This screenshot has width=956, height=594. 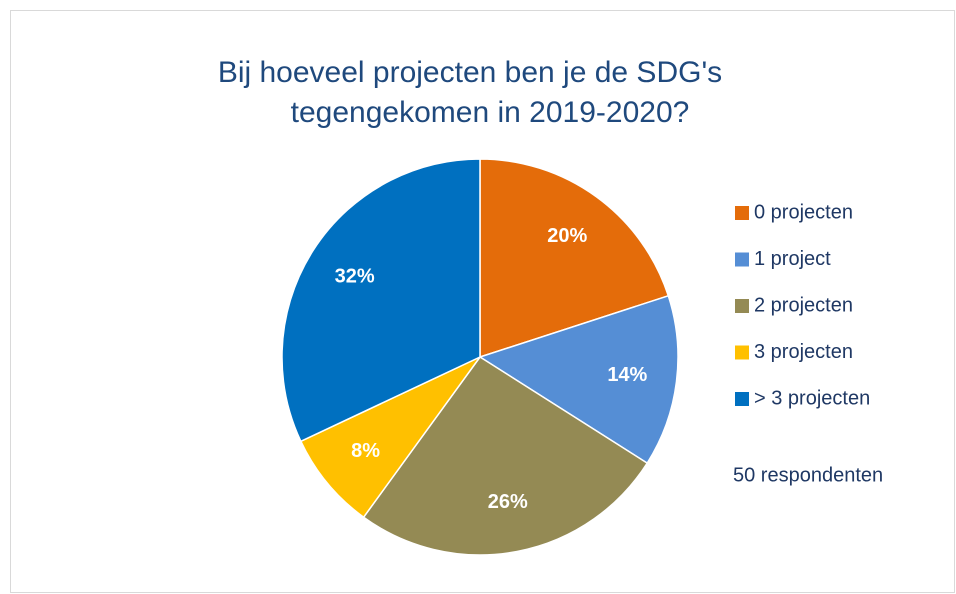 What do you see at coordinates (812, 398) in the screenshot?
I see `legend-label: > 3 projecten` at bounding box center [812, 398].